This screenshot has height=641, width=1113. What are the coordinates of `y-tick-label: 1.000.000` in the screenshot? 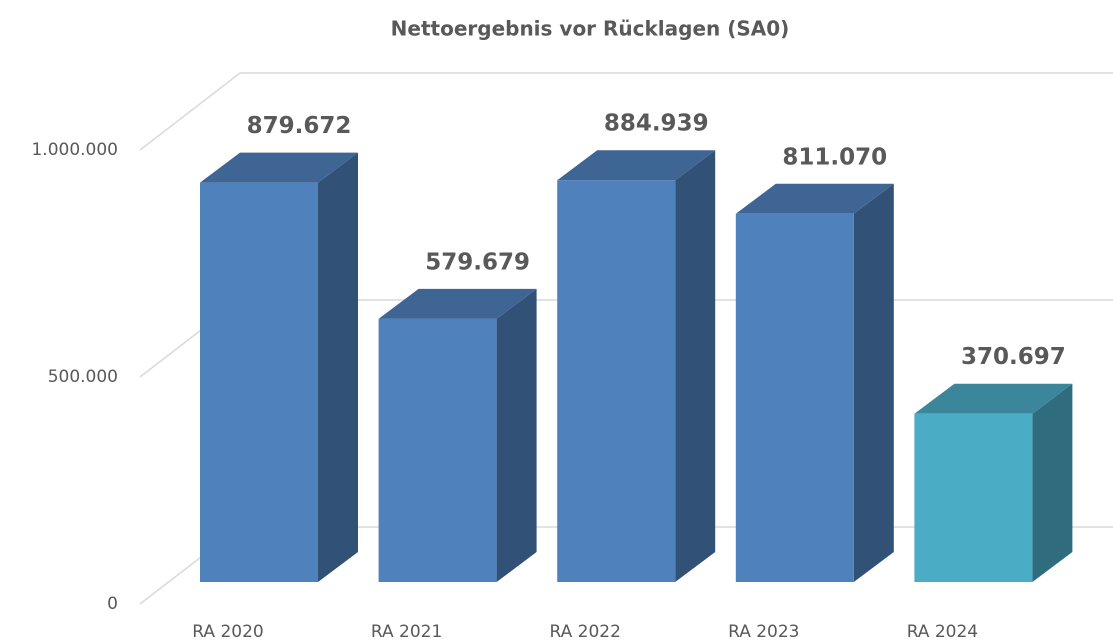 It's located at (74, 150).